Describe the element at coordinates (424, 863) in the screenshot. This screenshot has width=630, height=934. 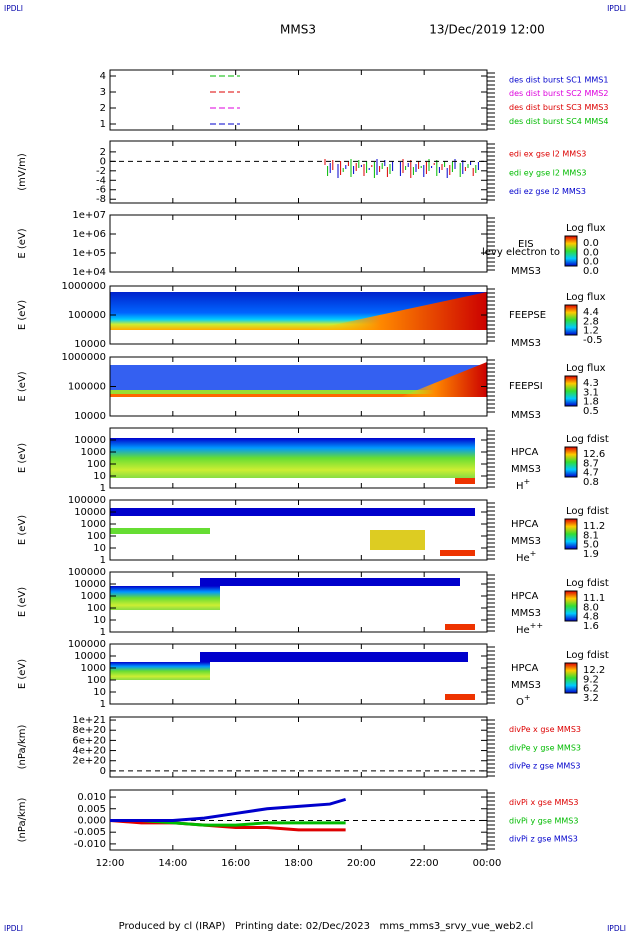
I see `x-tick-label: 22:00` at that location.